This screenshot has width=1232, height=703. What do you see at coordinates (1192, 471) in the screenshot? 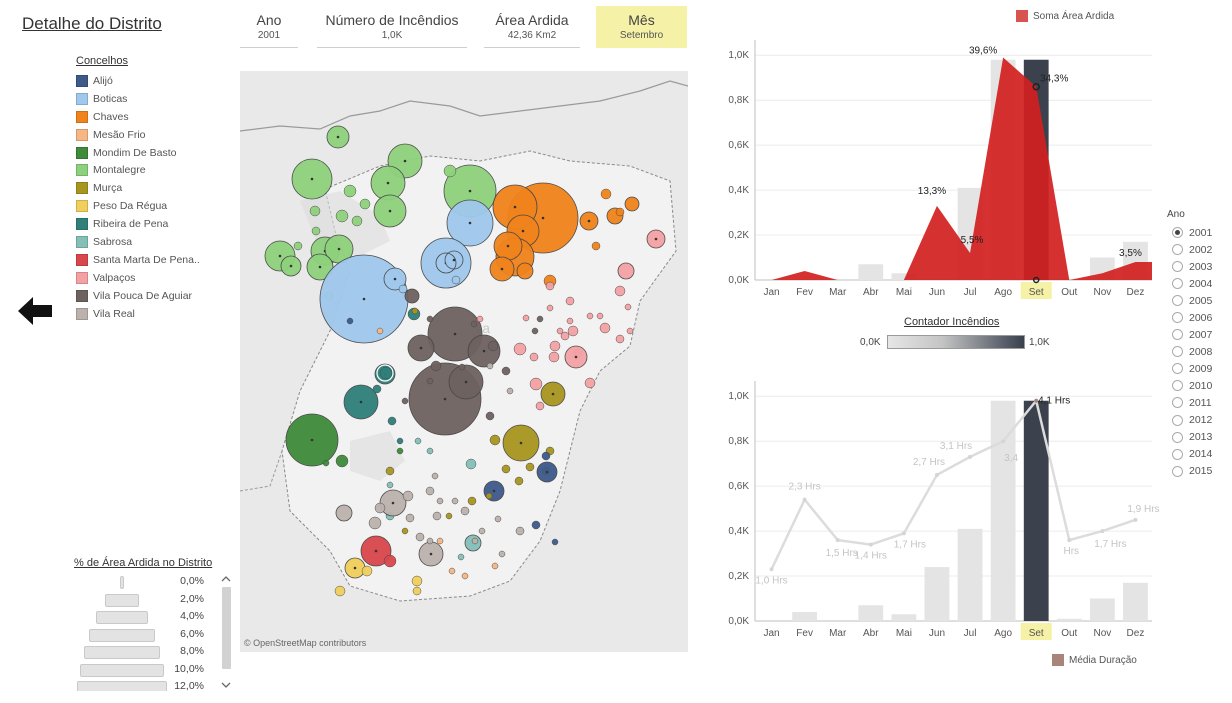
I see `year-option: 2015` at bounding box center [1192, 471].